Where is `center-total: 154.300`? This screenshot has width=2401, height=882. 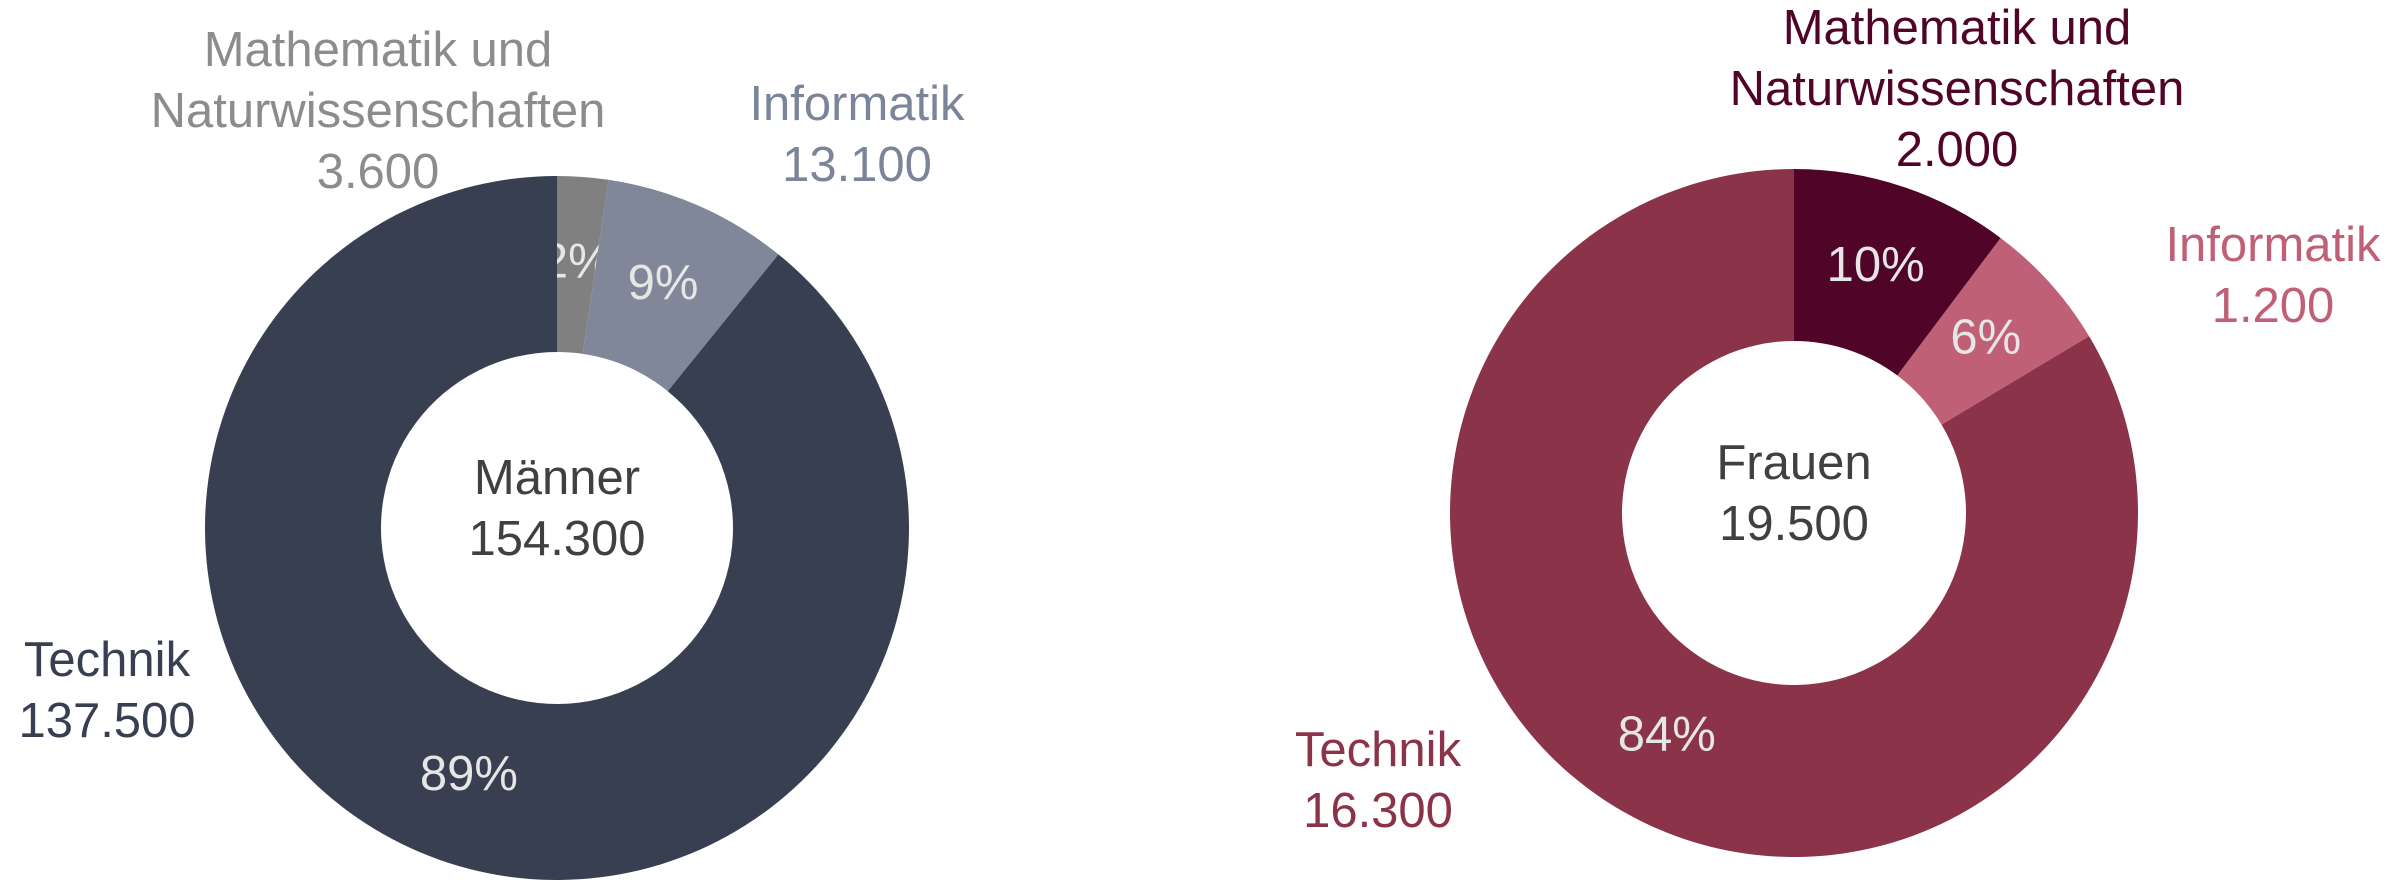 center-total: 154.300 is located at coordinates (557, 539).